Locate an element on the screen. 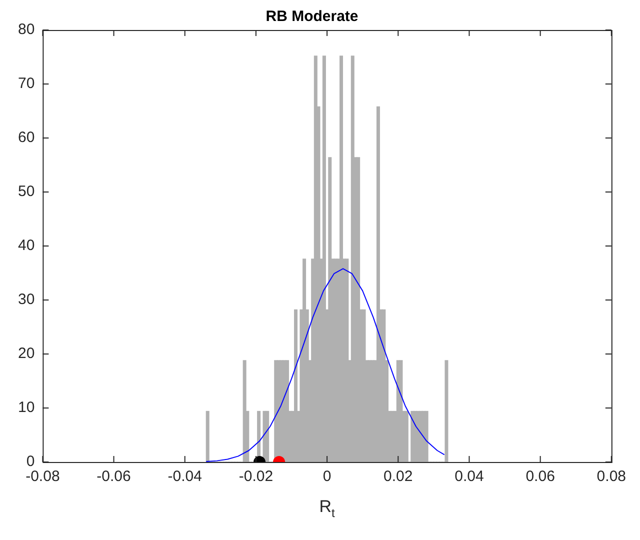 This screenshot has width=640, height=540. chart-title: RB Moderate is located at coordinates (312, 17).